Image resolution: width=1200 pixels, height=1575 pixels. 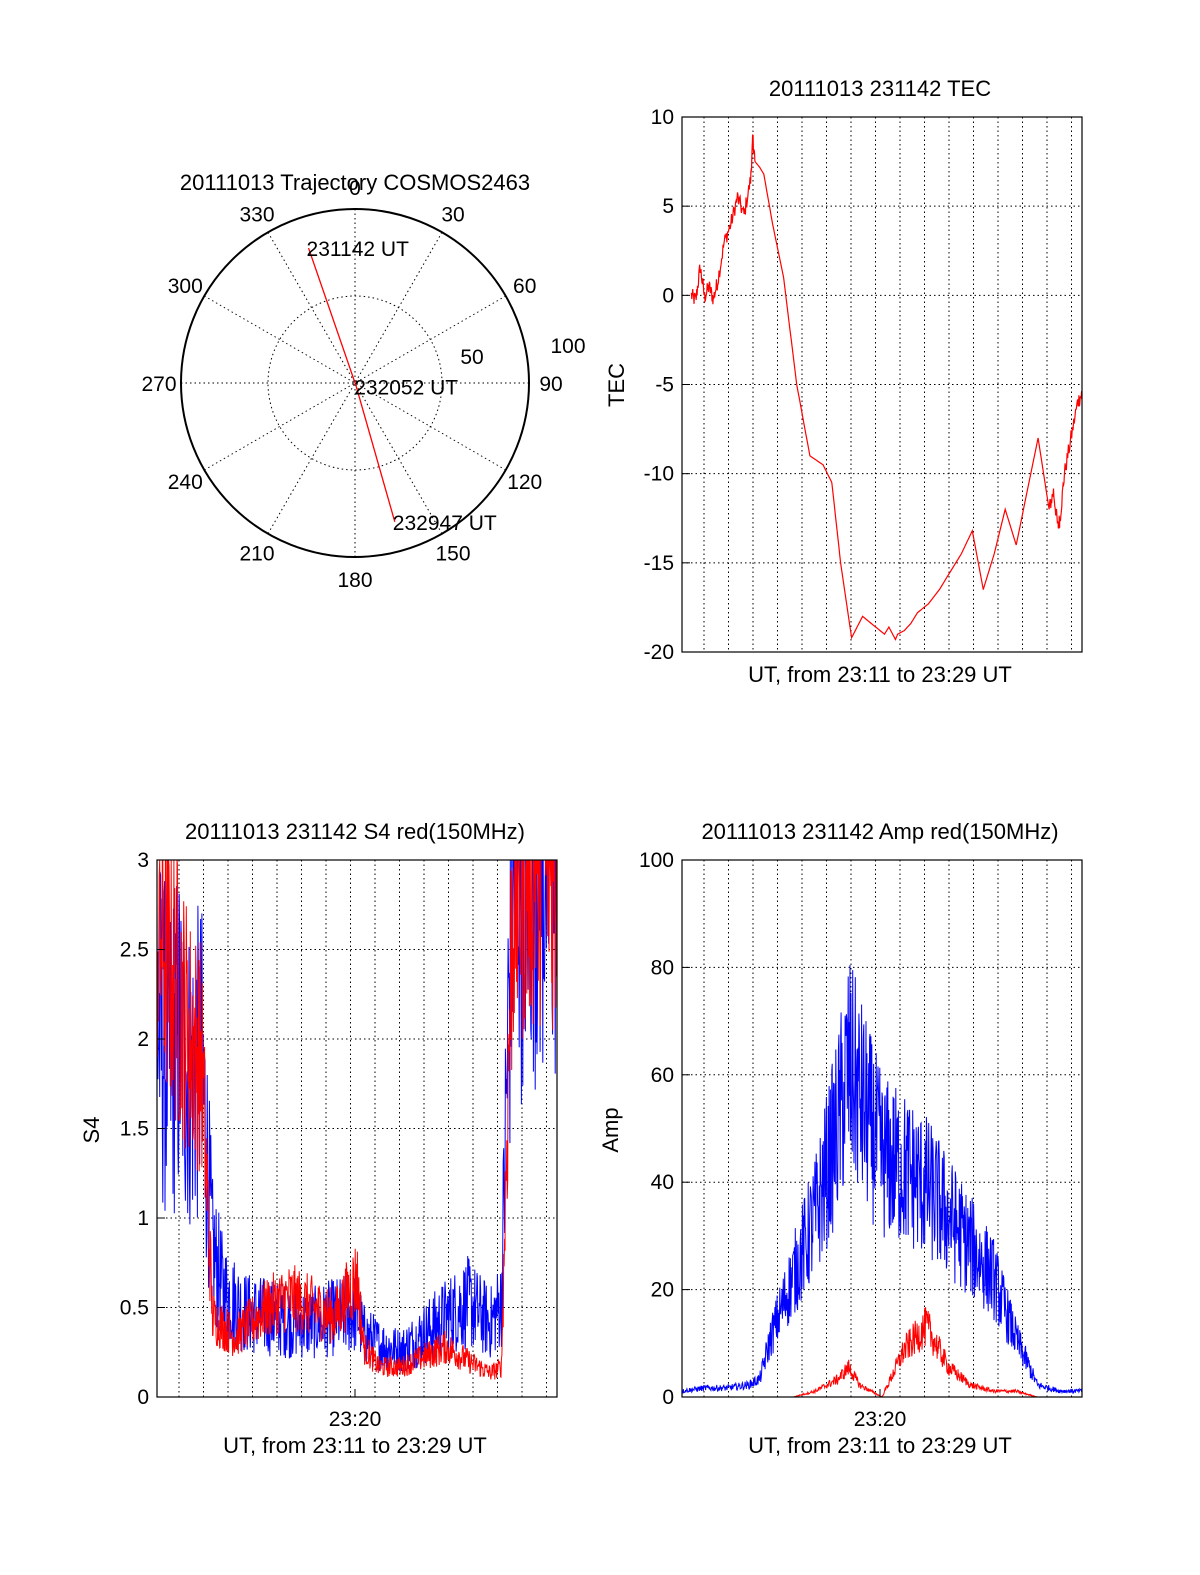 What do you see at coordinates (567, 346) in the screenshot?
I see `polar-radial-label-100: 100` at bounding box center [567, 346].